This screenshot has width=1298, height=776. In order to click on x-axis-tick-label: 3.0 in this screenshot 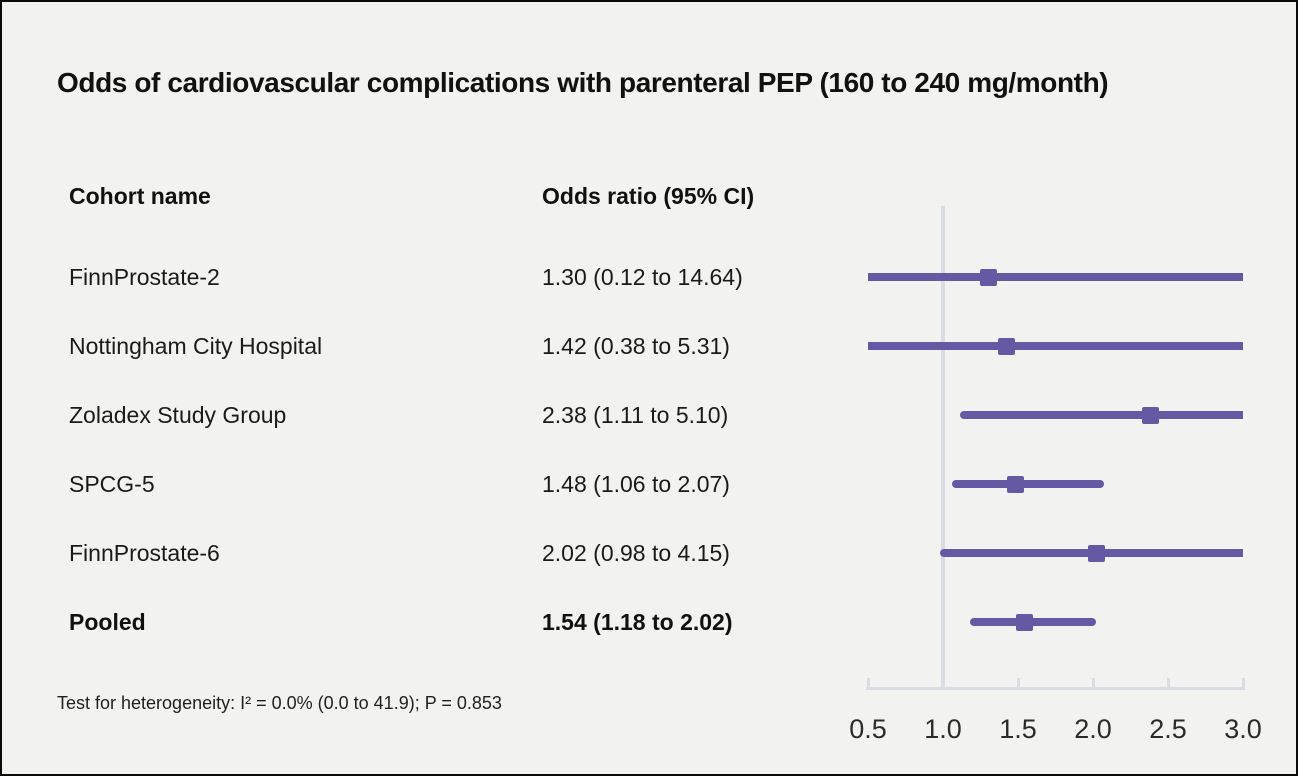, I will do `click(1243, 729)`.